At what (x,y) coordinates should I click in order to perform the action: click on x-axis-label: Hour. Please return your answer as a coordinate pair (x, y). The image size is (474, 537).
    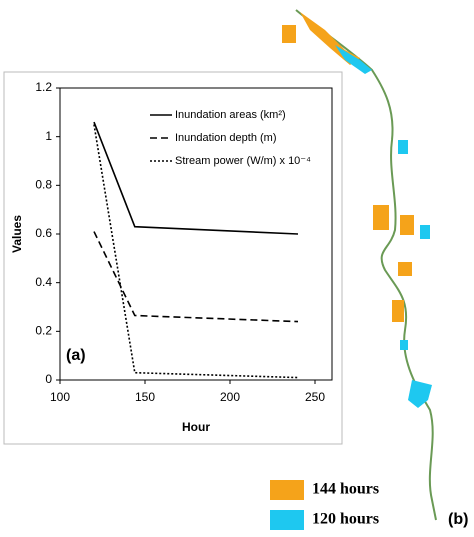
    Looking at the image, I should click on (196, 427).